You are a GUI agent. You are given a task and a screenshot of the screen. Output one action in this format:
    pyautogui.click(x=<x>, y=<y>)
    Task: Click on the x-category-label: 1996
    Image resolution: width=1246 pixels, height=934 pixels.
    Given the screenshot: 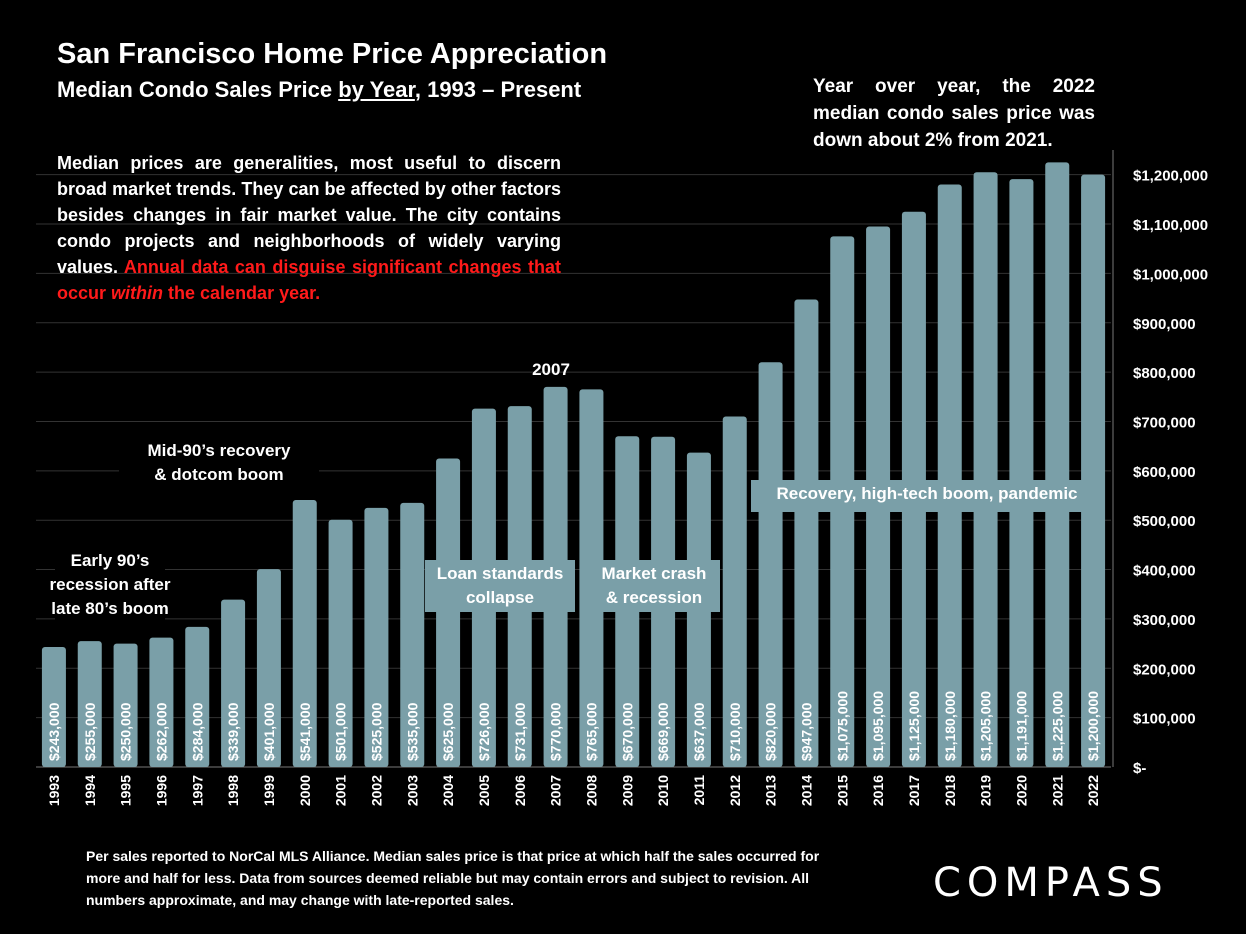 What is the action you would take?
    pyautogui.click(x=161, y=790)
    